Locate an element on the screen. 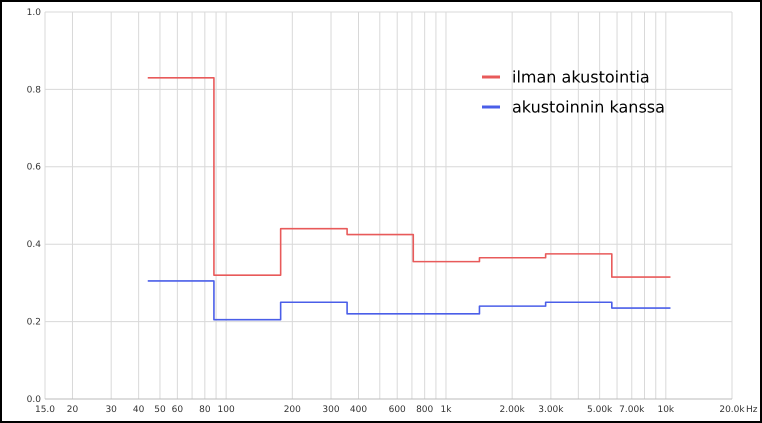 This screenshot has height=423, width=762. y-tick-label: 0.8 is located at coordinates (34, 90).